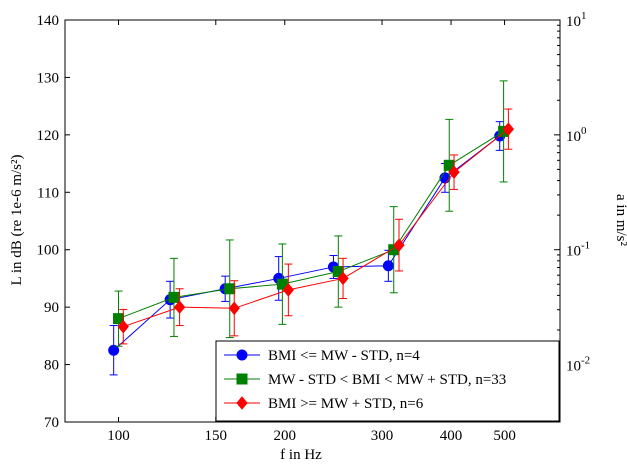  What do you see at coordinates (51, 308) in the screenshot?
I see `y-tick-label: 90` at bounding box center [51, 308].